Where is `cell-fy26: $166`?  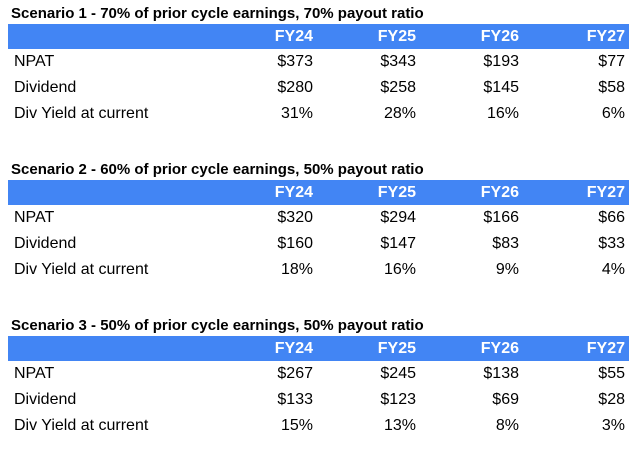
cell-fy26: $166 is located at coordinates (501, 217).